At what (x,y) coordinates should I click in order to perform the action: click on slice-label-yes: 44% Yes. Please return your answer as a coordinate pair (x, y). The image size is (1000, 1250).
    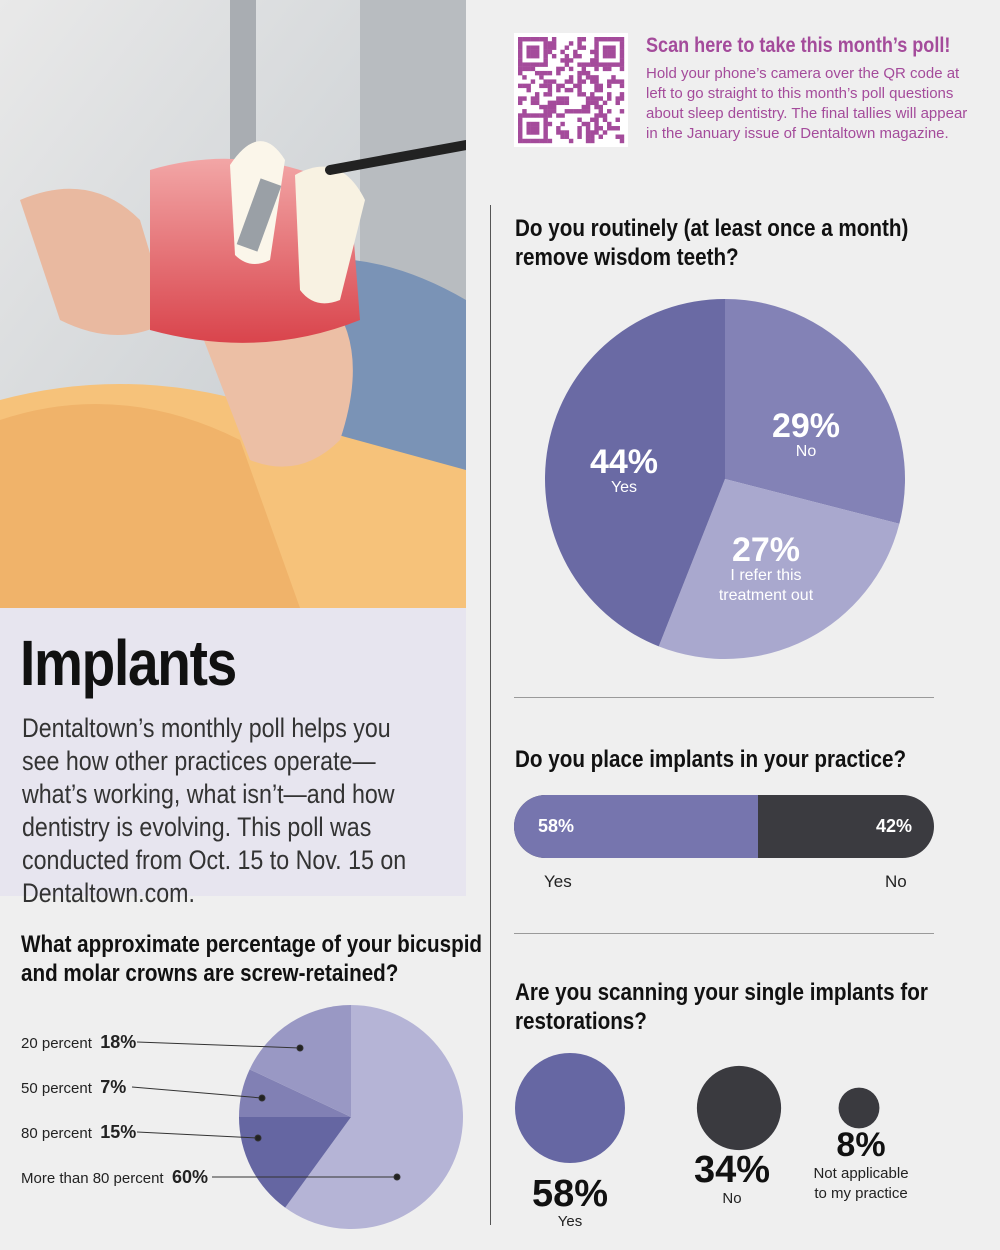
    Looking at the image, I should click on (624, 469).